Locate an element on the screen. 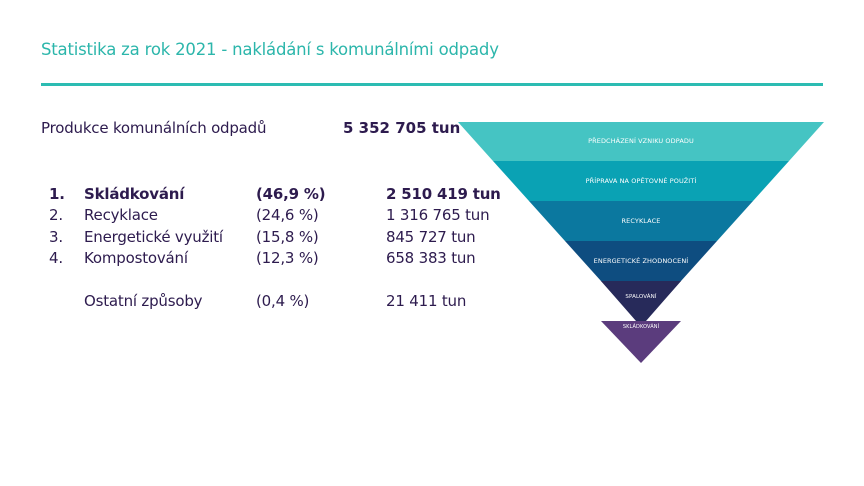 The width and height of the screenshot is (864, 486). tier-label-reuse: PŘÍPRAVA NA OPĚTOVNÉ POUŽITÍ is located at coordinates (641, 181).